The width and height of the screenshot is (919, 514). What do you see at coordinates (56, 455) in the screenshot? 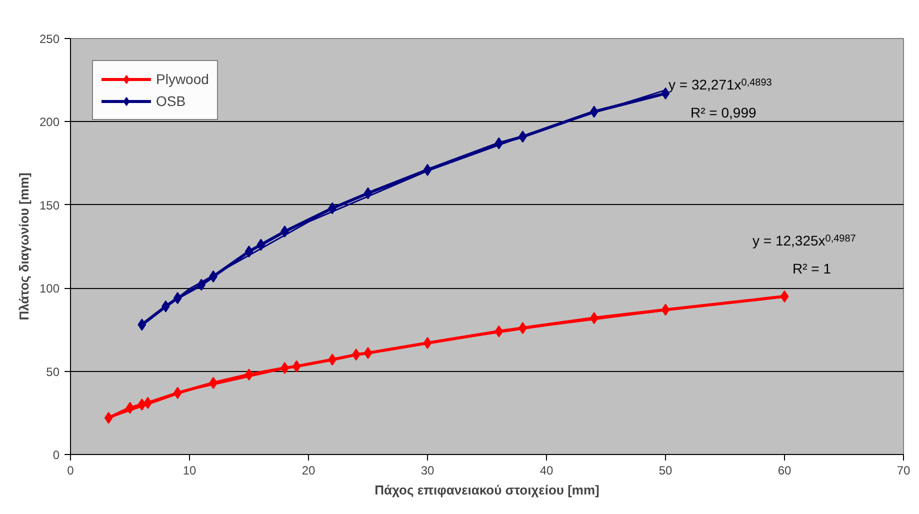
I see `y-tick-label: 0` at bounding box center [56, 455].